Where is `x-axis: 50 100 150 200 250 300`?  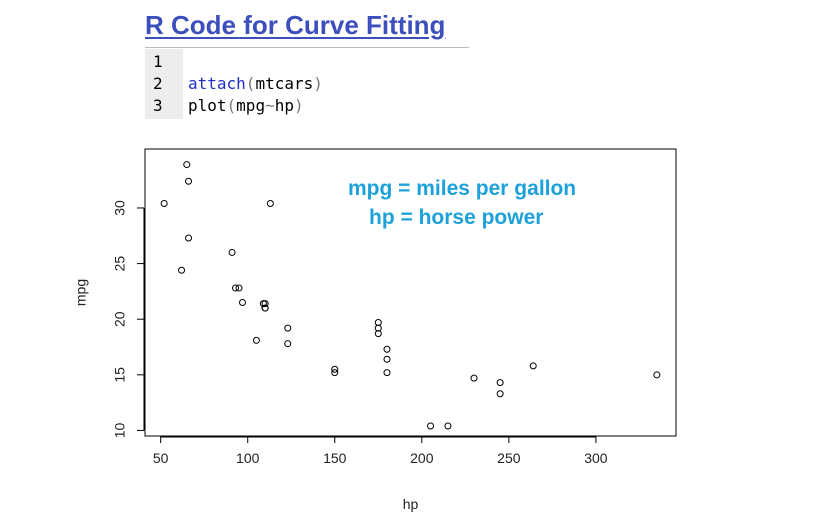 x-axis: 50 100 150 200 250 300 is located at coordinates (380, 451).